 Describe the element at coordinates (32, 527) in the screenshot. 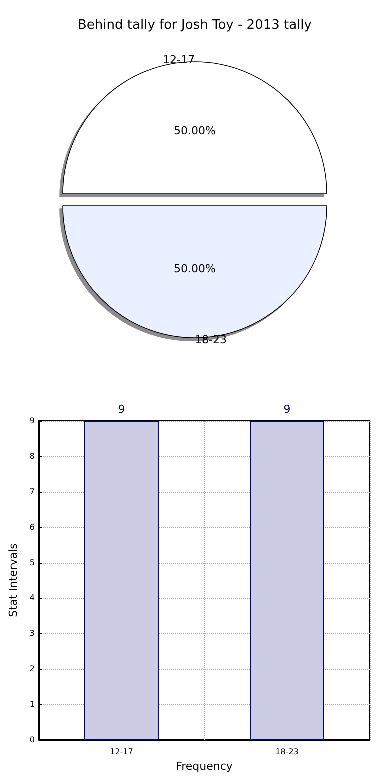

I see `y-tick-label: 6` at that location.